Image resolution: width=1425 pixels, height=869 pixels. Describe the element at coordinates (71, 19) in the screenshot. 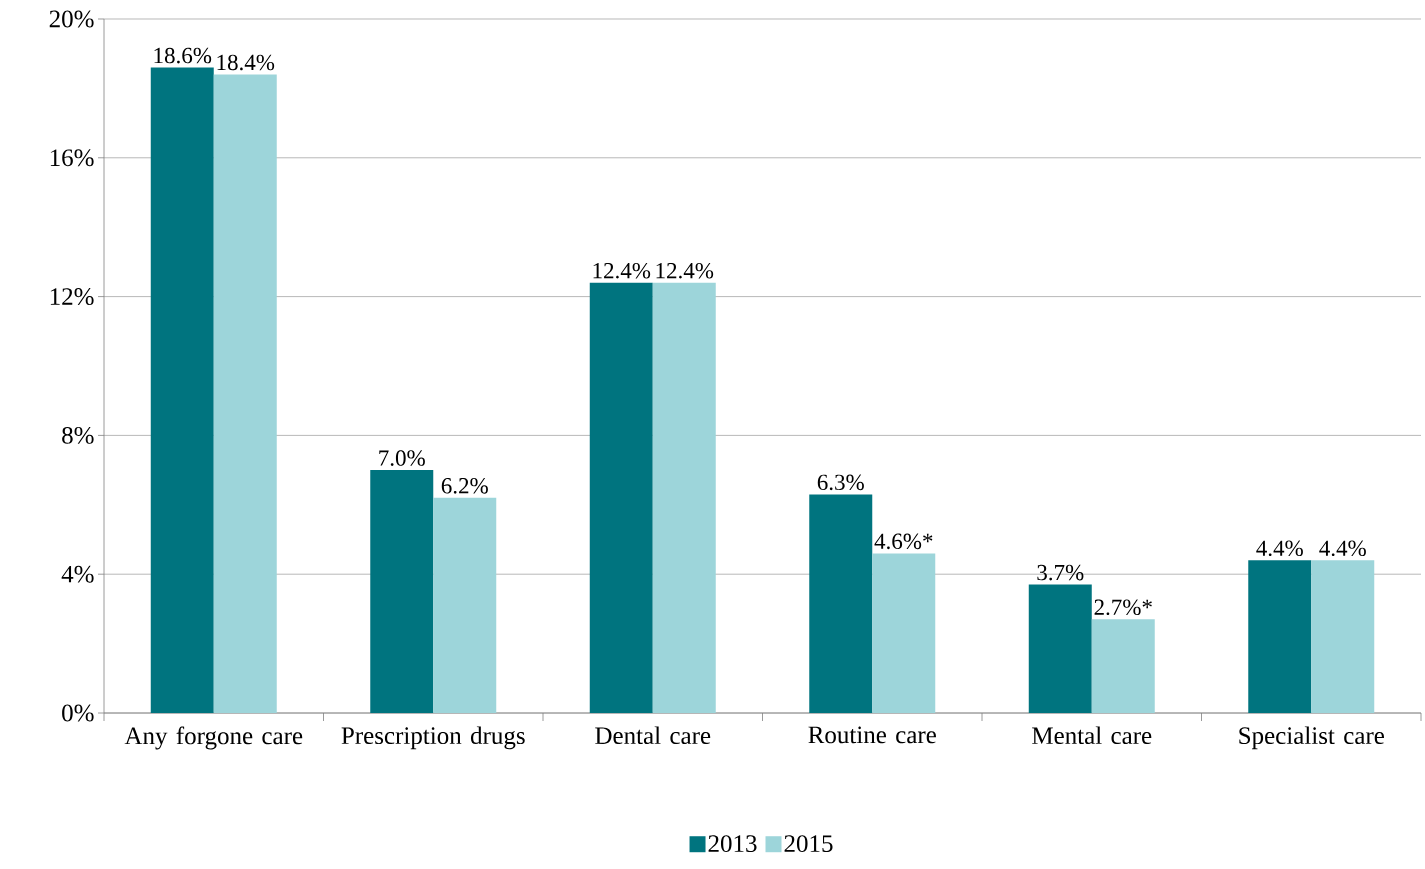

I see `y-tick-label: 20%` at that location.